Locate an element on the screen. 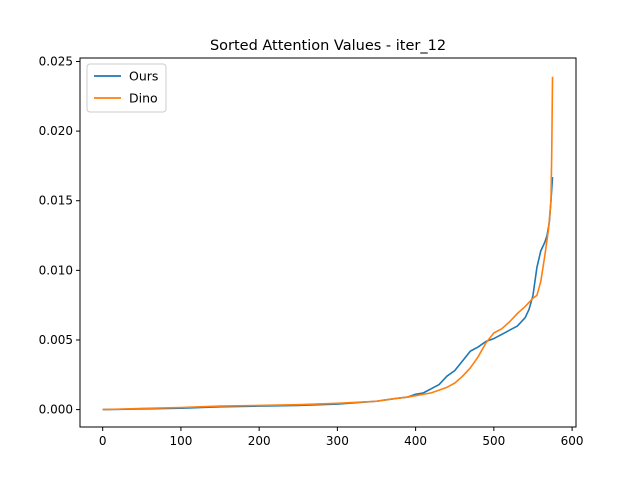  x-tick-label: 500 is located at coordinates (493, 441).